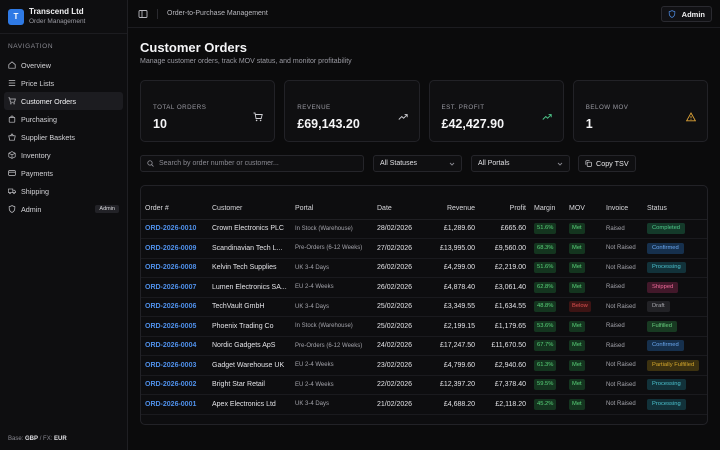 The height and width of the screenshot is (450, 720). I want to click on status-cell: Fulfilled, so click(677, 326).